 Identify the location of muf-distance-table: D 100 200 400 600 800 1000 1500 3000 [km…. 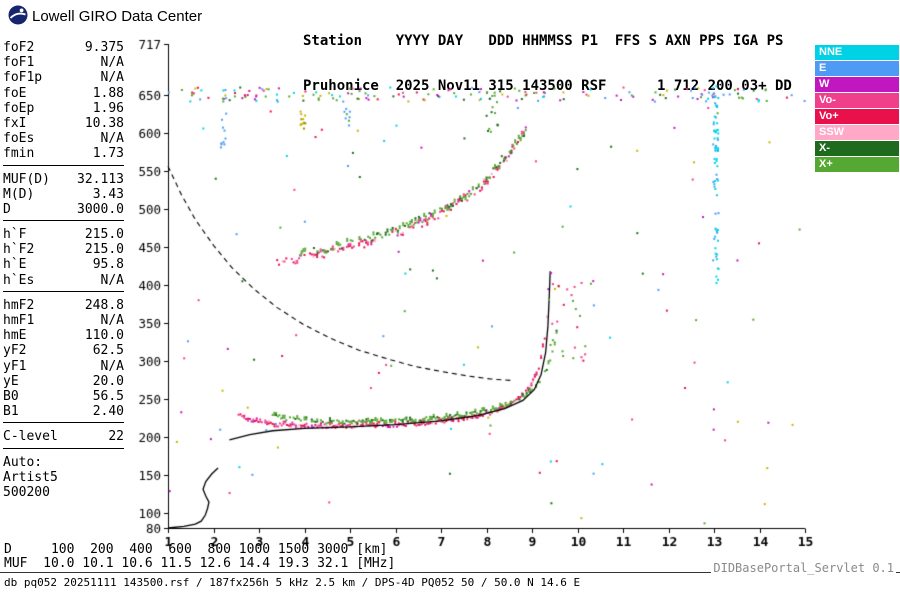
(199, 556).